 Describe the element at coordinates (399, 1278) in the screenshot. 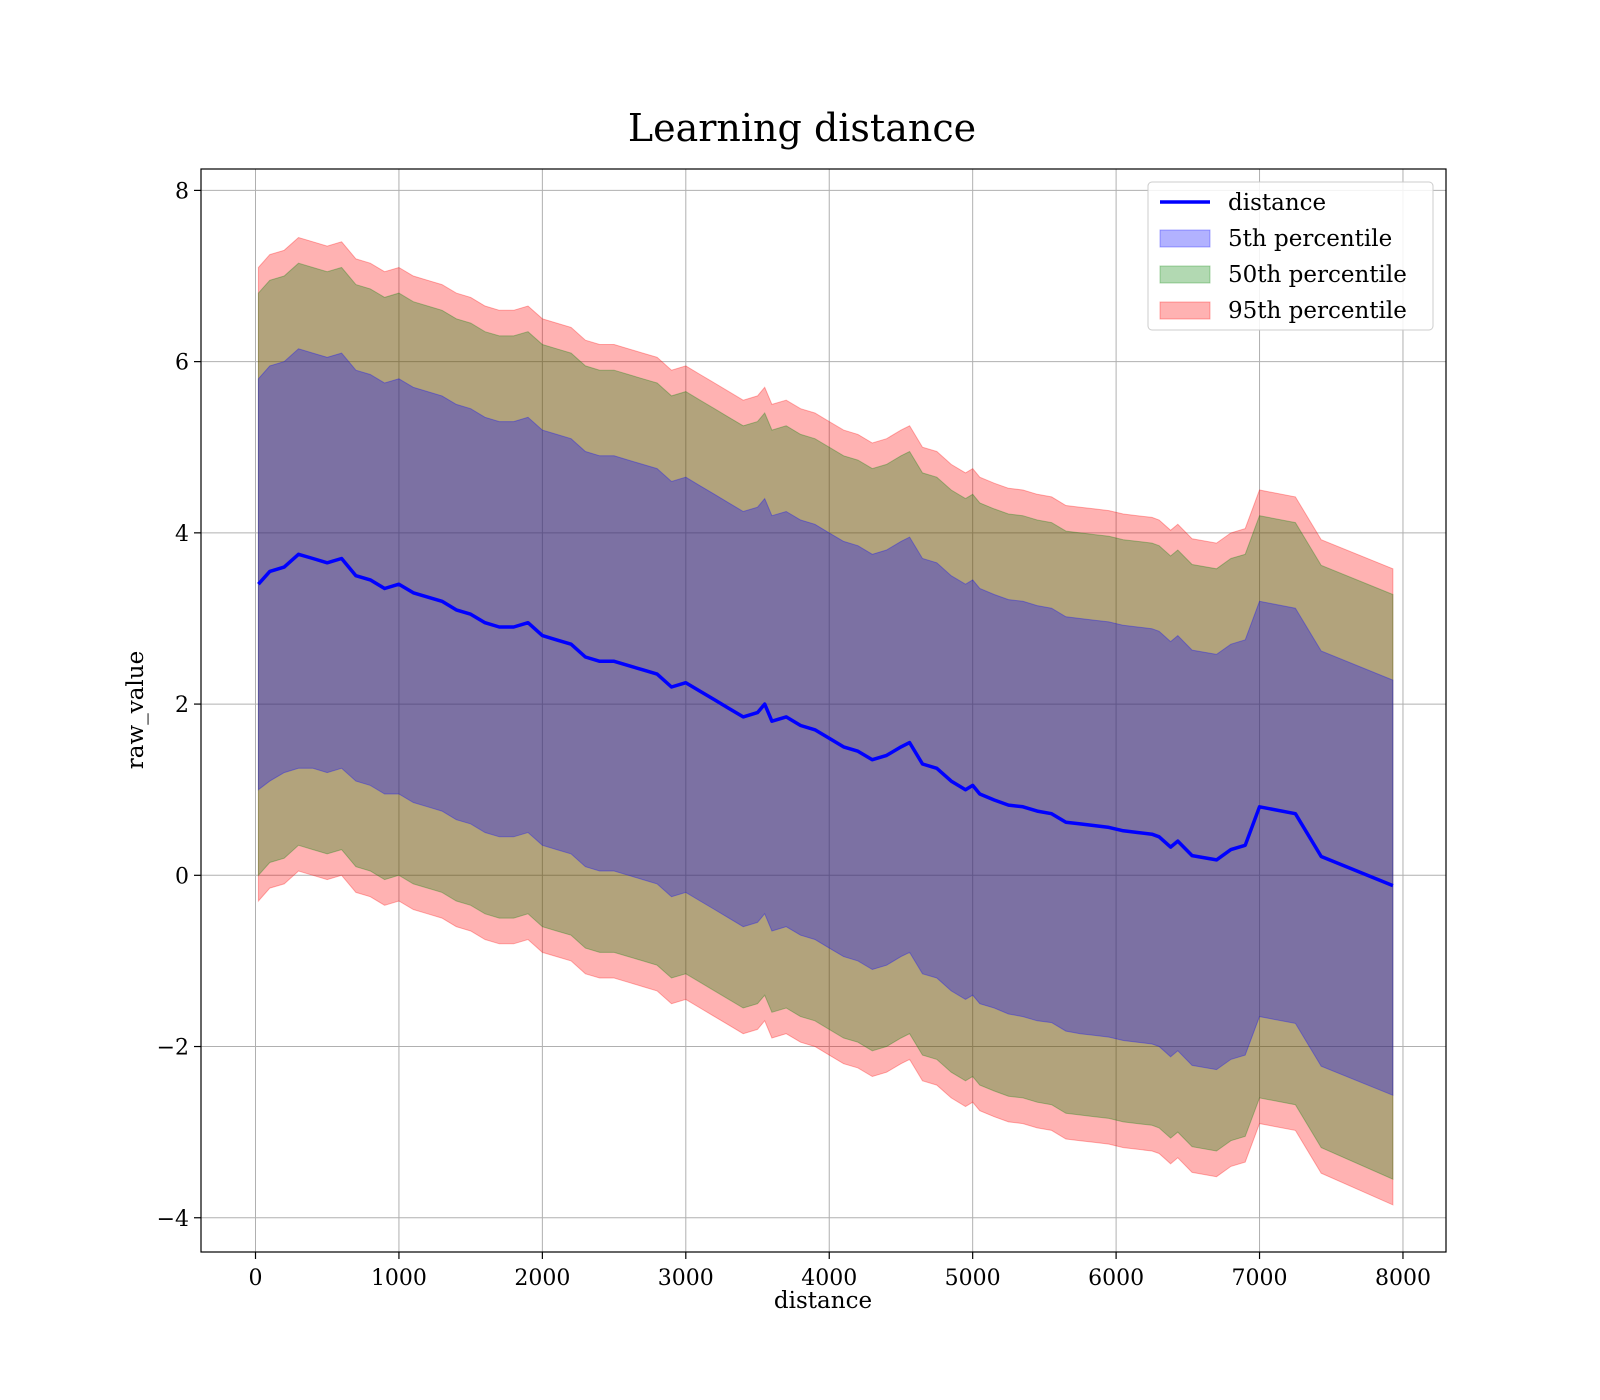

I see `x-tick-label-1: 1000` at that location.